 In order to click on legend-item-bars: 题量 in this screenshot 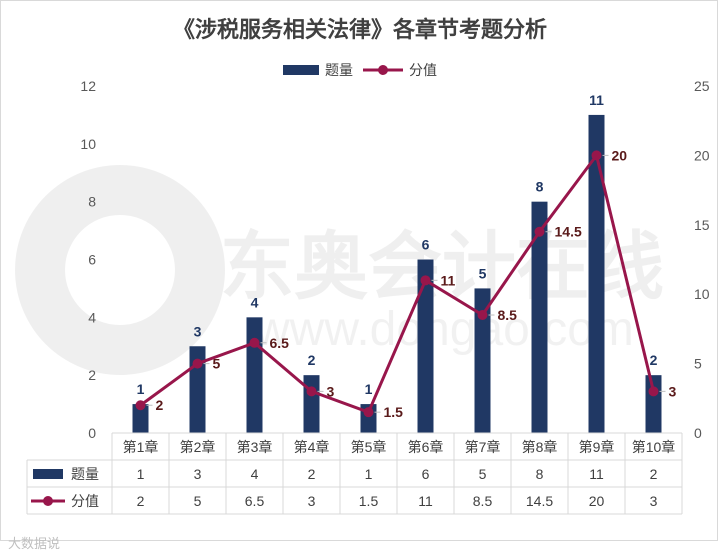, I will do `click(318, 70)`.